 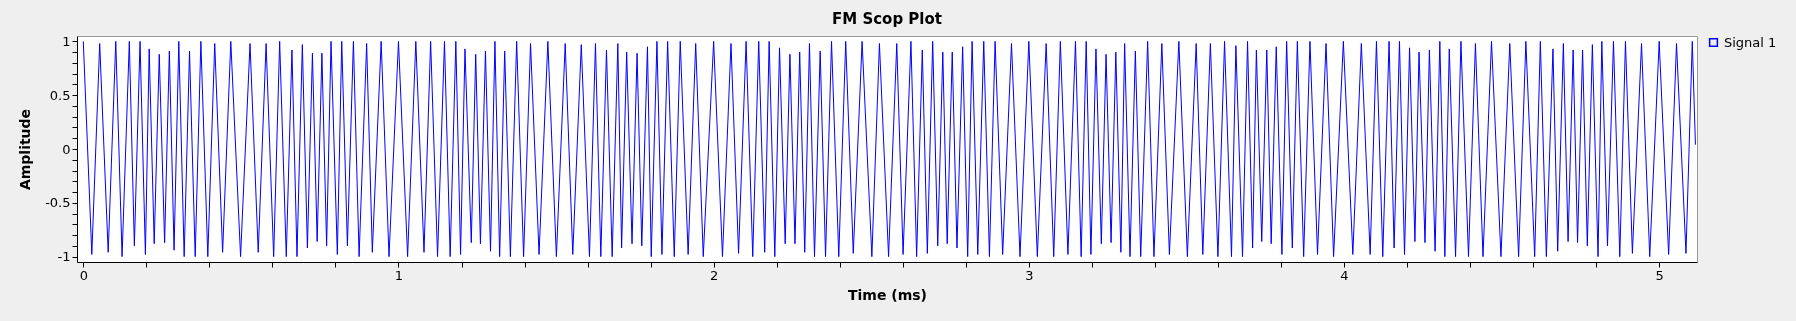 What do you see at coordinates (64, 257) in the screenshot?
I see `y-tick-label: -1` at bounding box center [64, 257].